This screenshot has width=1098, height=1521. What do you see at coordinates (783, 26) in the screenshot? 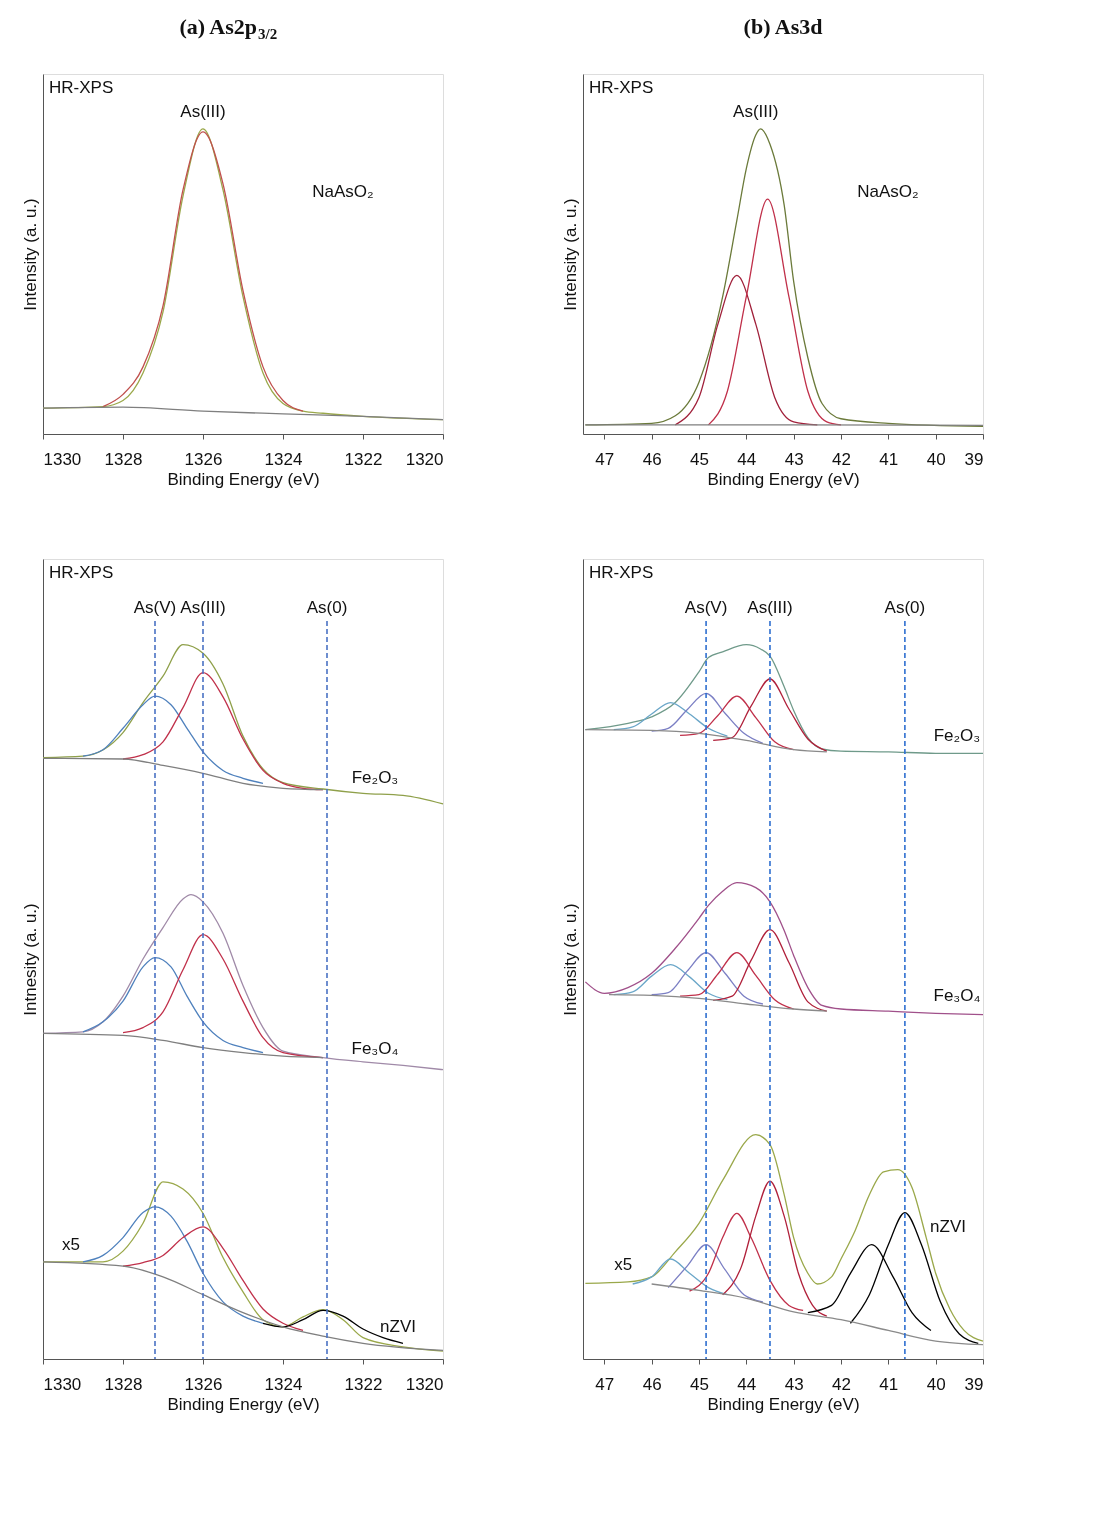
I see `chart-title: (b) As3d` at bounding box center [783, 26].